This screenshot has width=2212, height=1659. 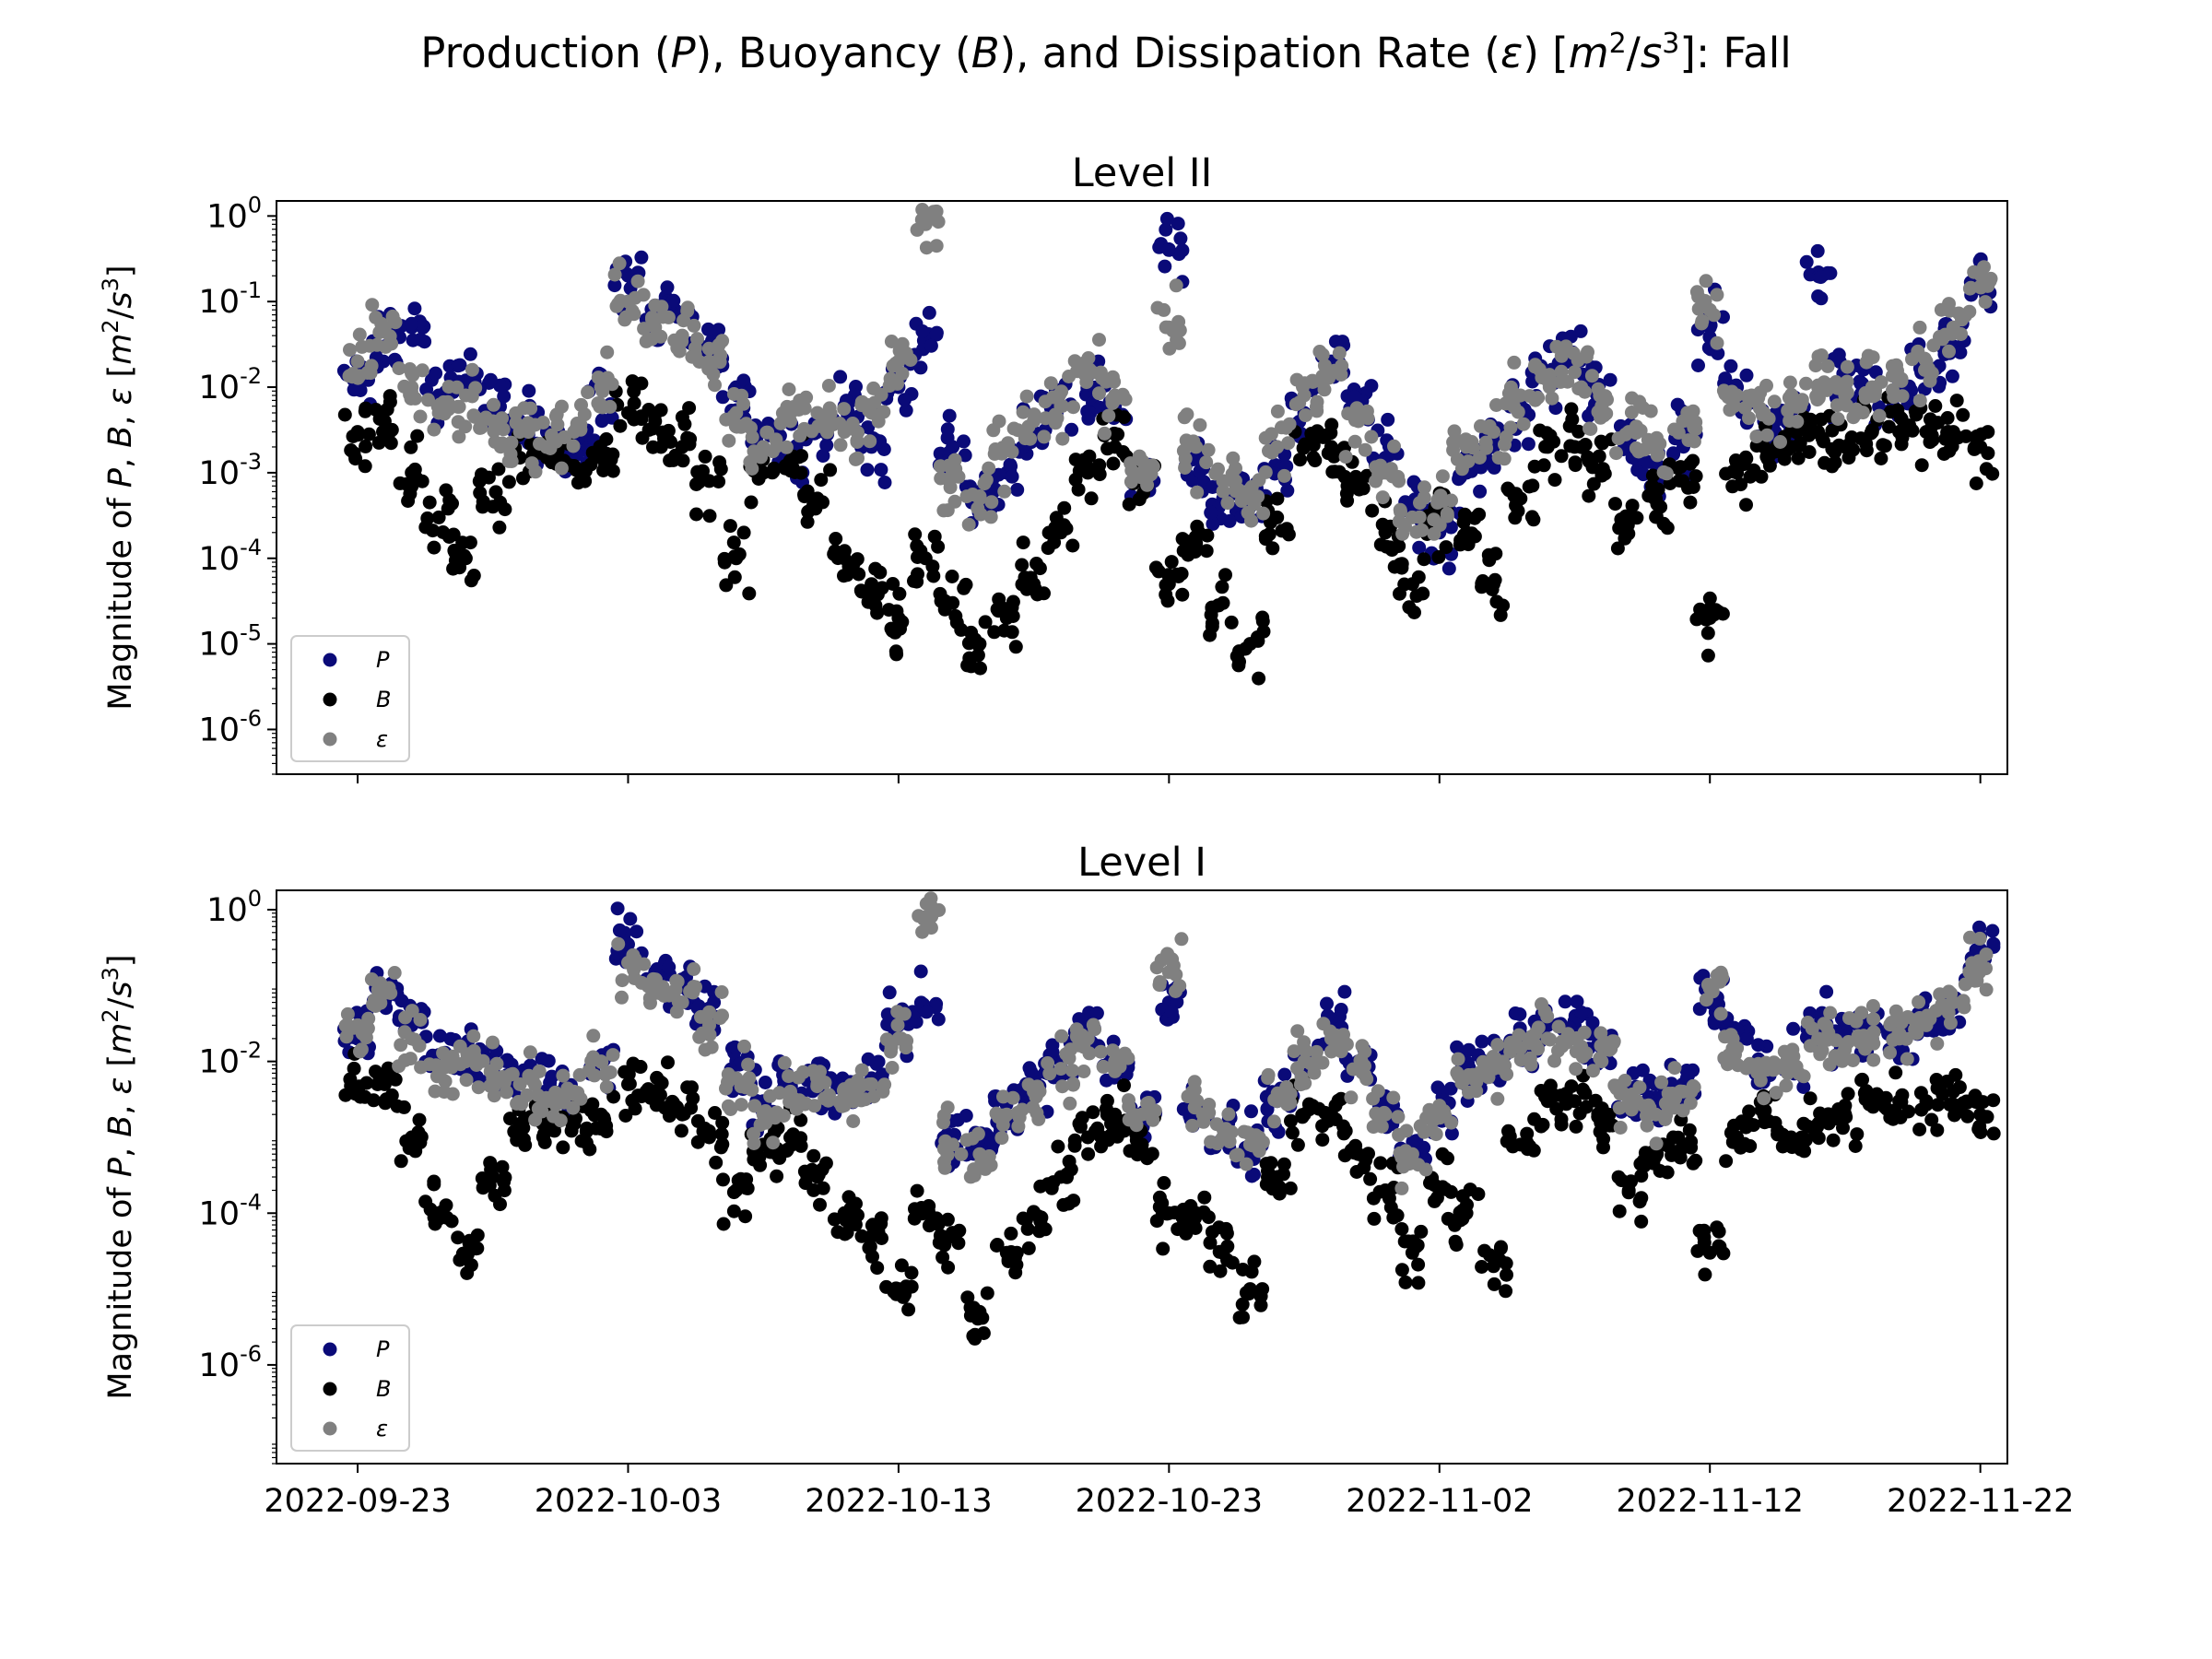 What do you see at coordinates (898, 1501) in the screenshot?
I see `x-tick-label: 2022-10-13` at bounding box center [898, 1501].